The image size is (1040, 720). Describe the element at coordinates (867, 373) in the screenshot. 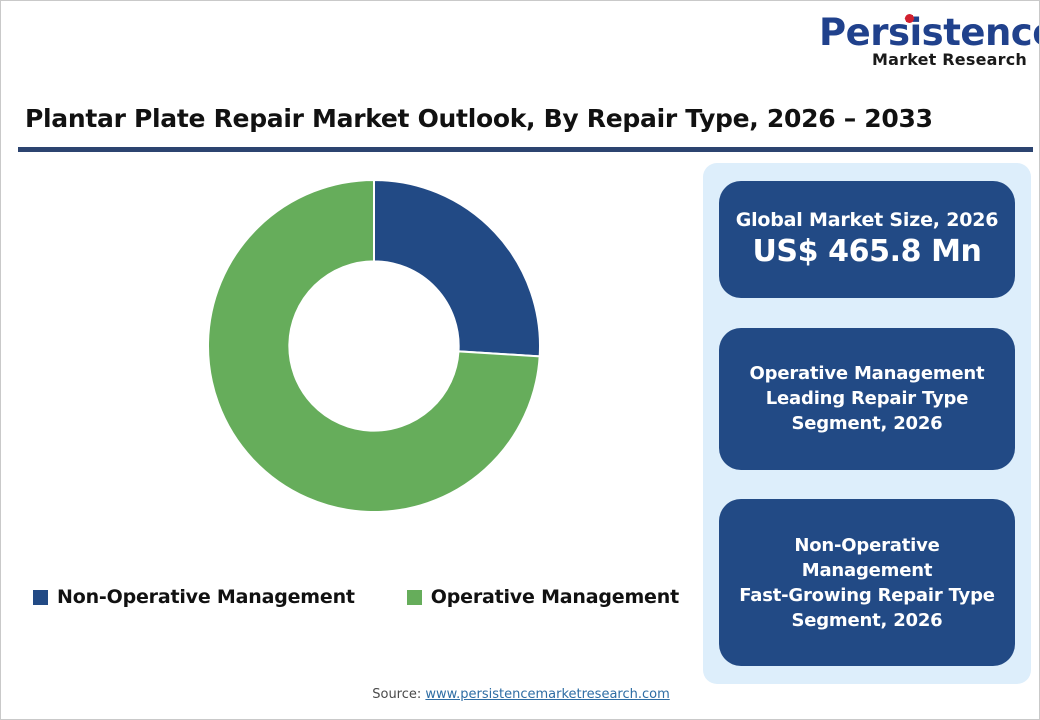

I see `leading-segment-line-1: Operative Management` at that location.